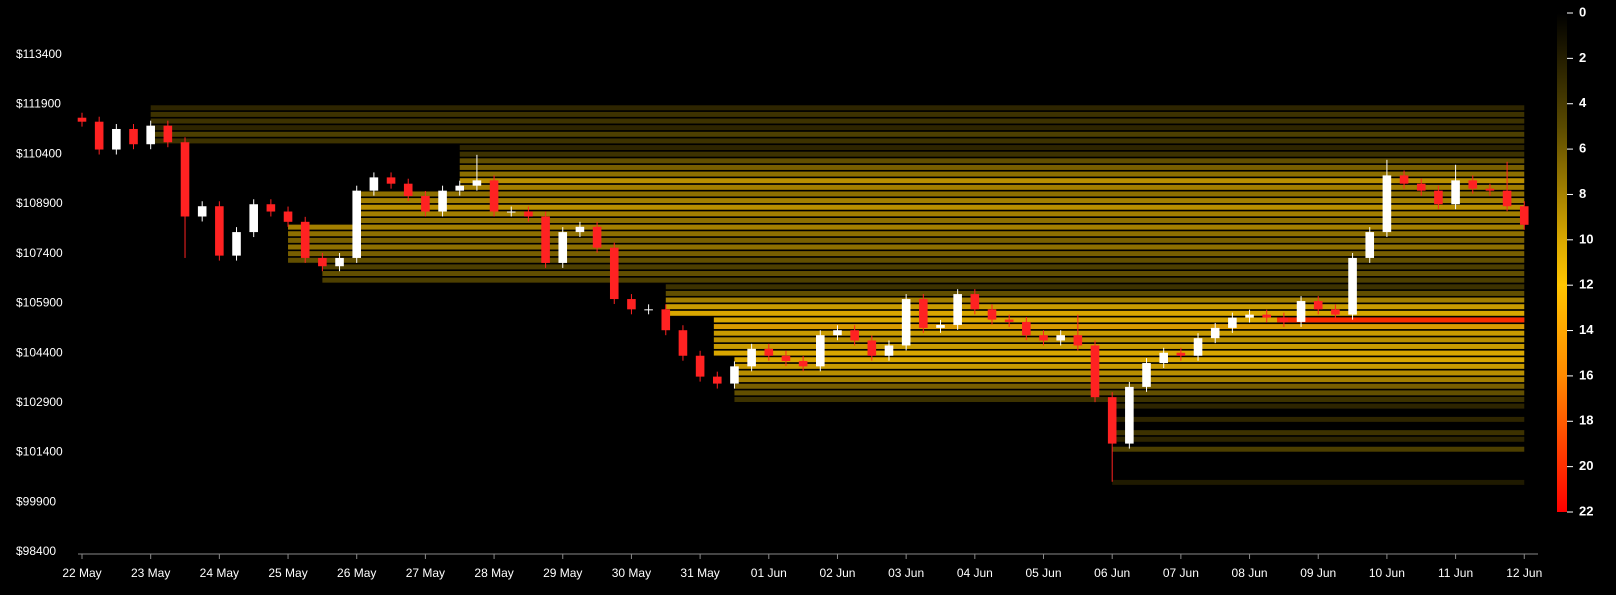 The image size is (1616, 595). What do you see at coordinates (1524, 573) in the screenshot?
I see `x-tick-label: 12 Jun` at bounding box center [1524, 573].